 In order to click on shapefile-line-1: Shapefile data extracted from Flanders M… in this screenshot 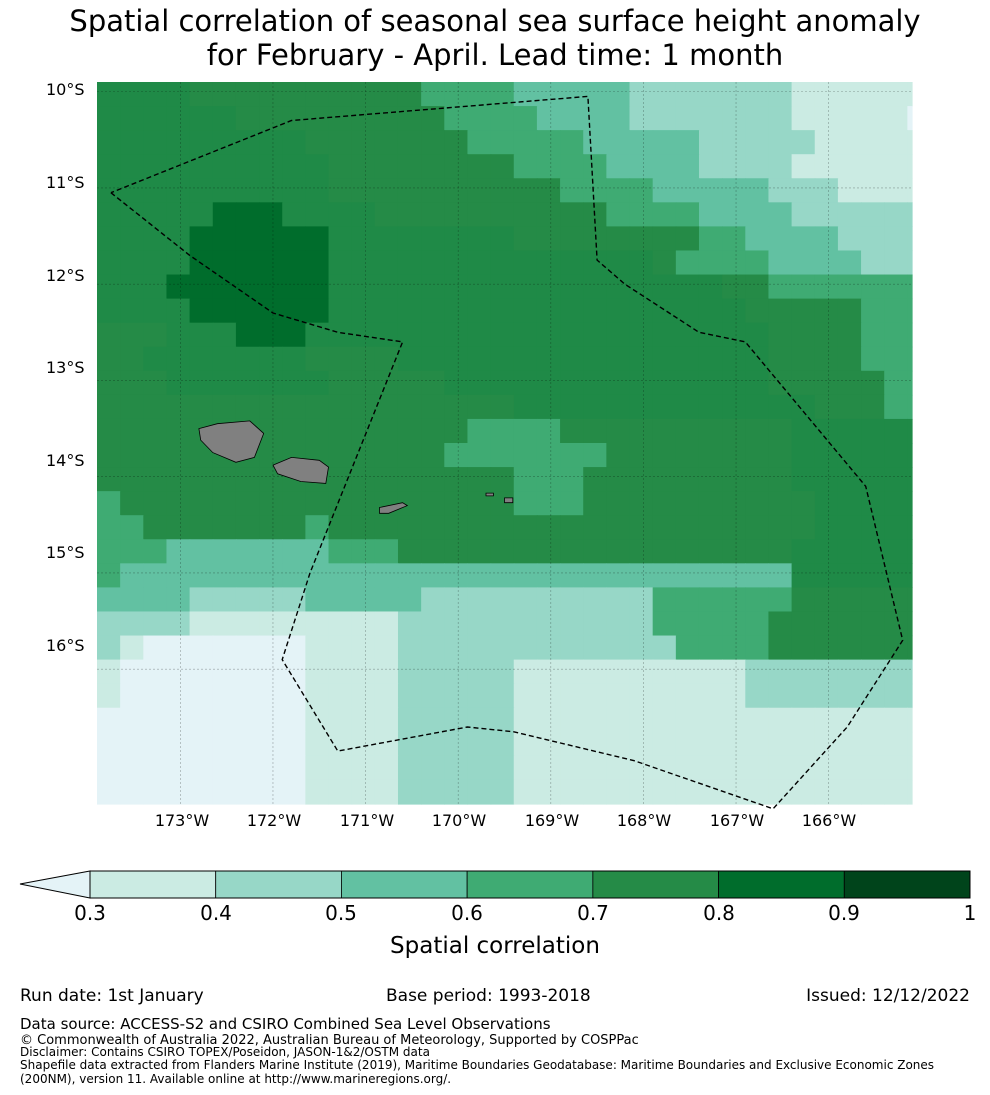, I will do `click(477, 1065)`.